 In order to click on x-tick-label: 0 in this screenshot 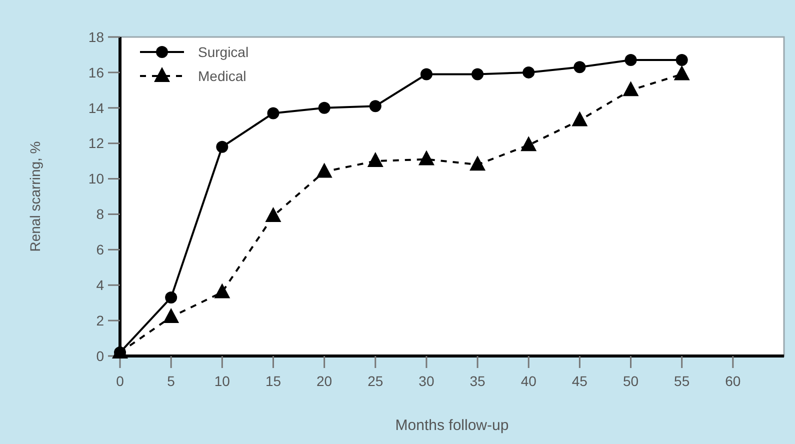, I will do `click(120, 381)`.